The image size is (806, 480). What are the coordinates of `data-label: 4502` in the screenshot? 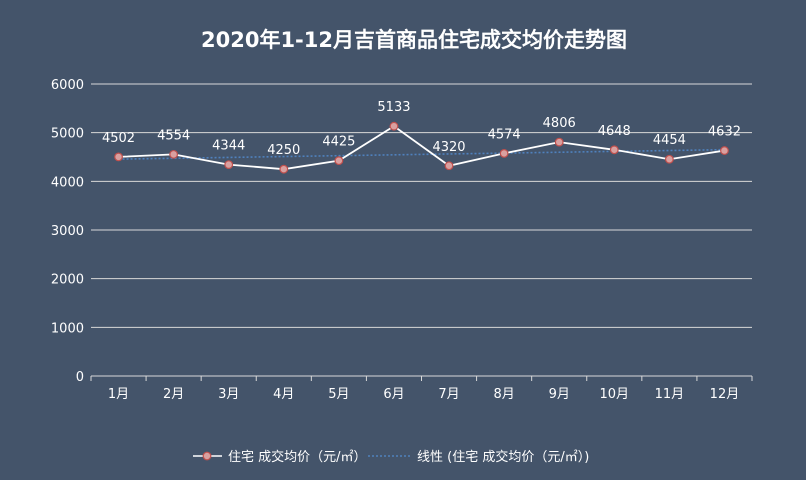 It's located at (118, 138).